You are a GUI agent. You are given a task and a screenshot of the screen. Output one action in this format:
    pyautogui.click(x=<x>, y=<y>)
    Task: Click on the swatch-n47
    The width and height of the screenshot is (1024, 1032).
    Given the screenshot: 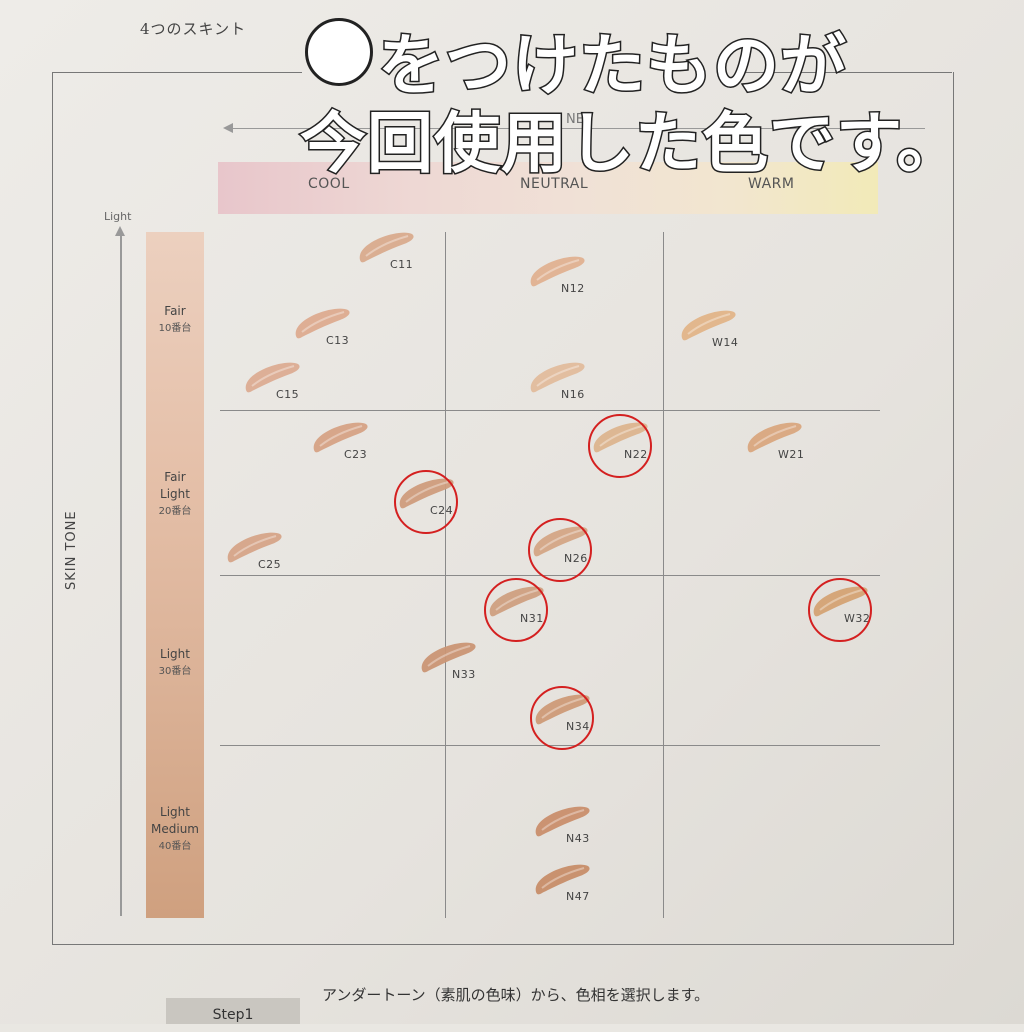 What is the action you would take?
    pyautogui.click(x=562, y=878)
    